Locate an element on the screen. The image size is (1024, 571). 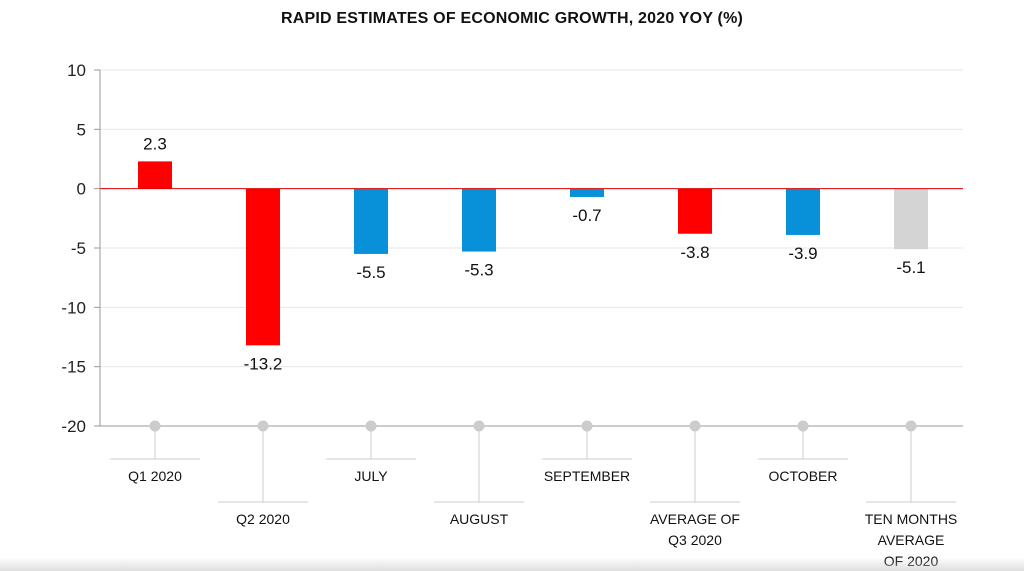
category-label: SEPTEMBER is located at coordinates (587, 476).